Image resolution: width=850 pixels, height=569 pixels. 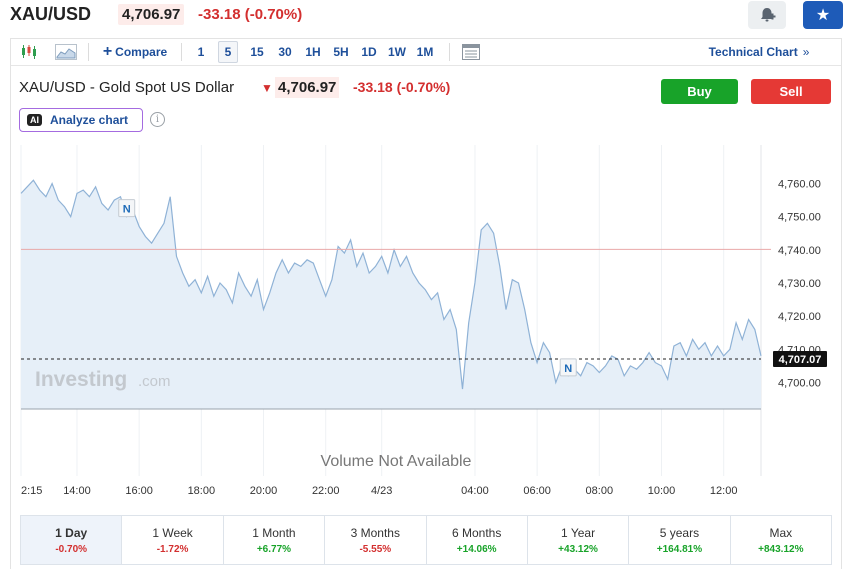 What do you see at coordinates (781, 540) in the screenshot?
I see `period-max: Max +843.12%` at bounding box center [781, 540].